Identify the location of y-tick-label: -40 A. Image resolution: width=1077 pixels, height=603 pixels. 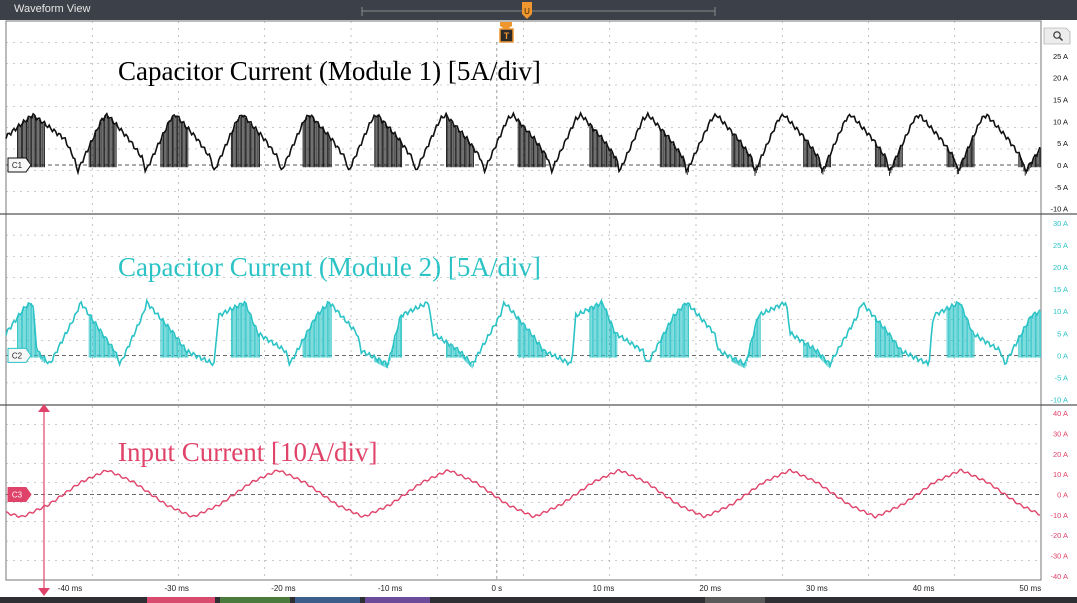
(1059, 576).